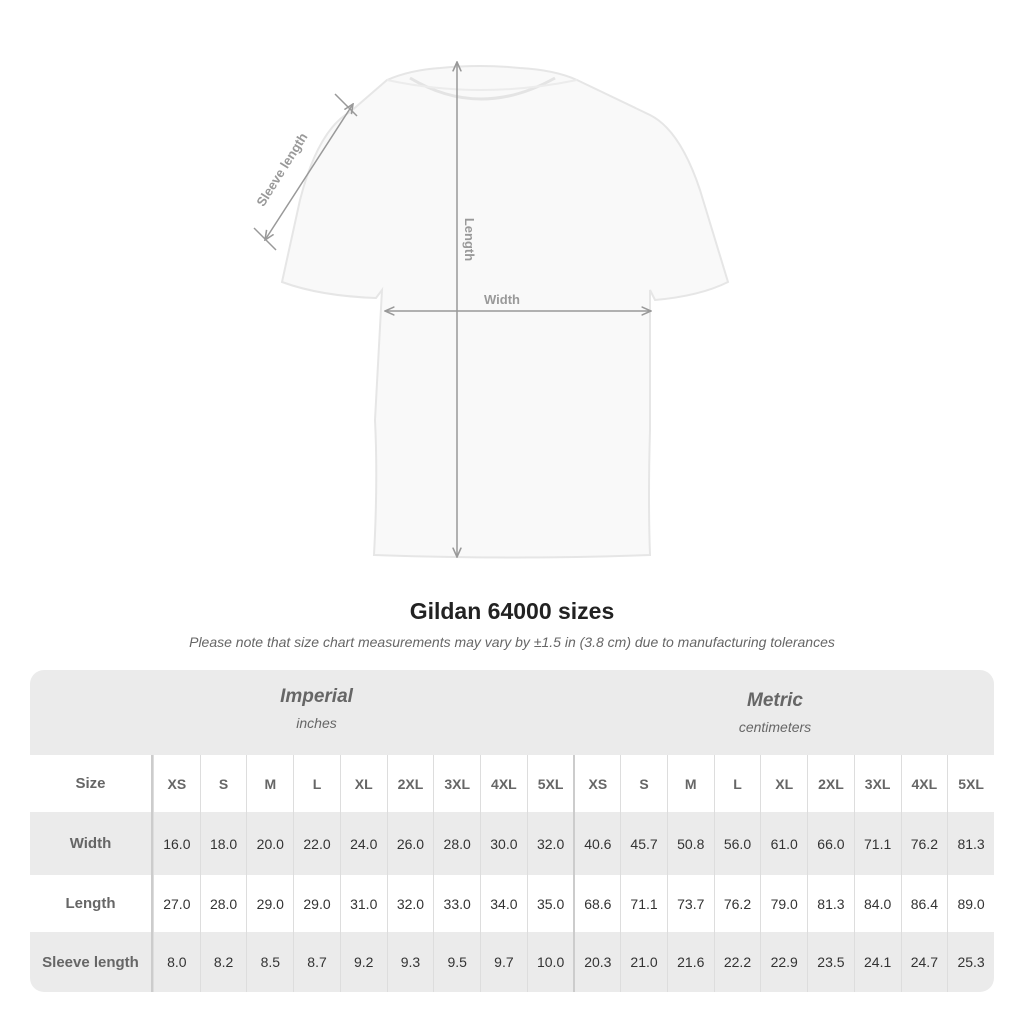 This screenshot has width=1024, height=1024. Describe the element at coordinates (410, 843) in the screenshot. I see `table-cell: 26.0` at that location.